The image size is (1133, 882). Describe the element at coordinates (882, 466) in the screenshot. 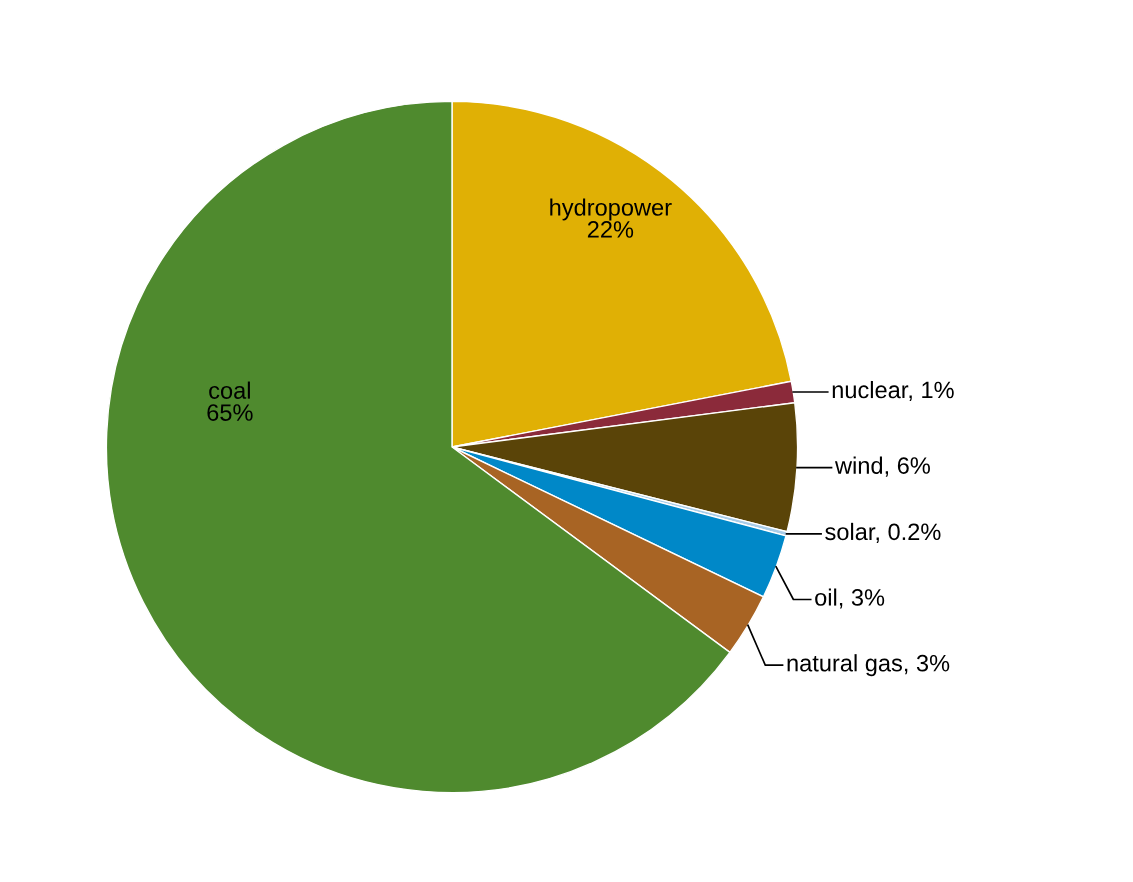

I see `slice-label: wind, 6%` at that location.